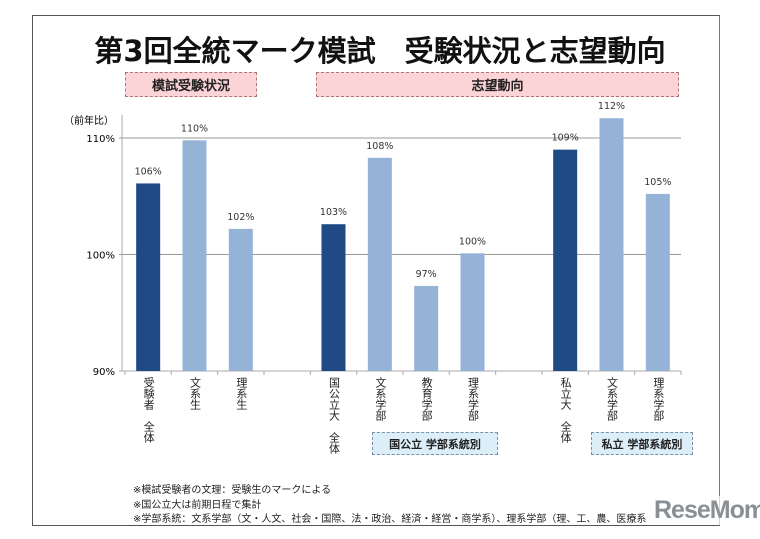 Image resolution: width=760 pixels, height=539 pixels. Describe the element at coordinates (89, 120) in the screenshot. I see `y-axis-label: （前年比）` at that location.